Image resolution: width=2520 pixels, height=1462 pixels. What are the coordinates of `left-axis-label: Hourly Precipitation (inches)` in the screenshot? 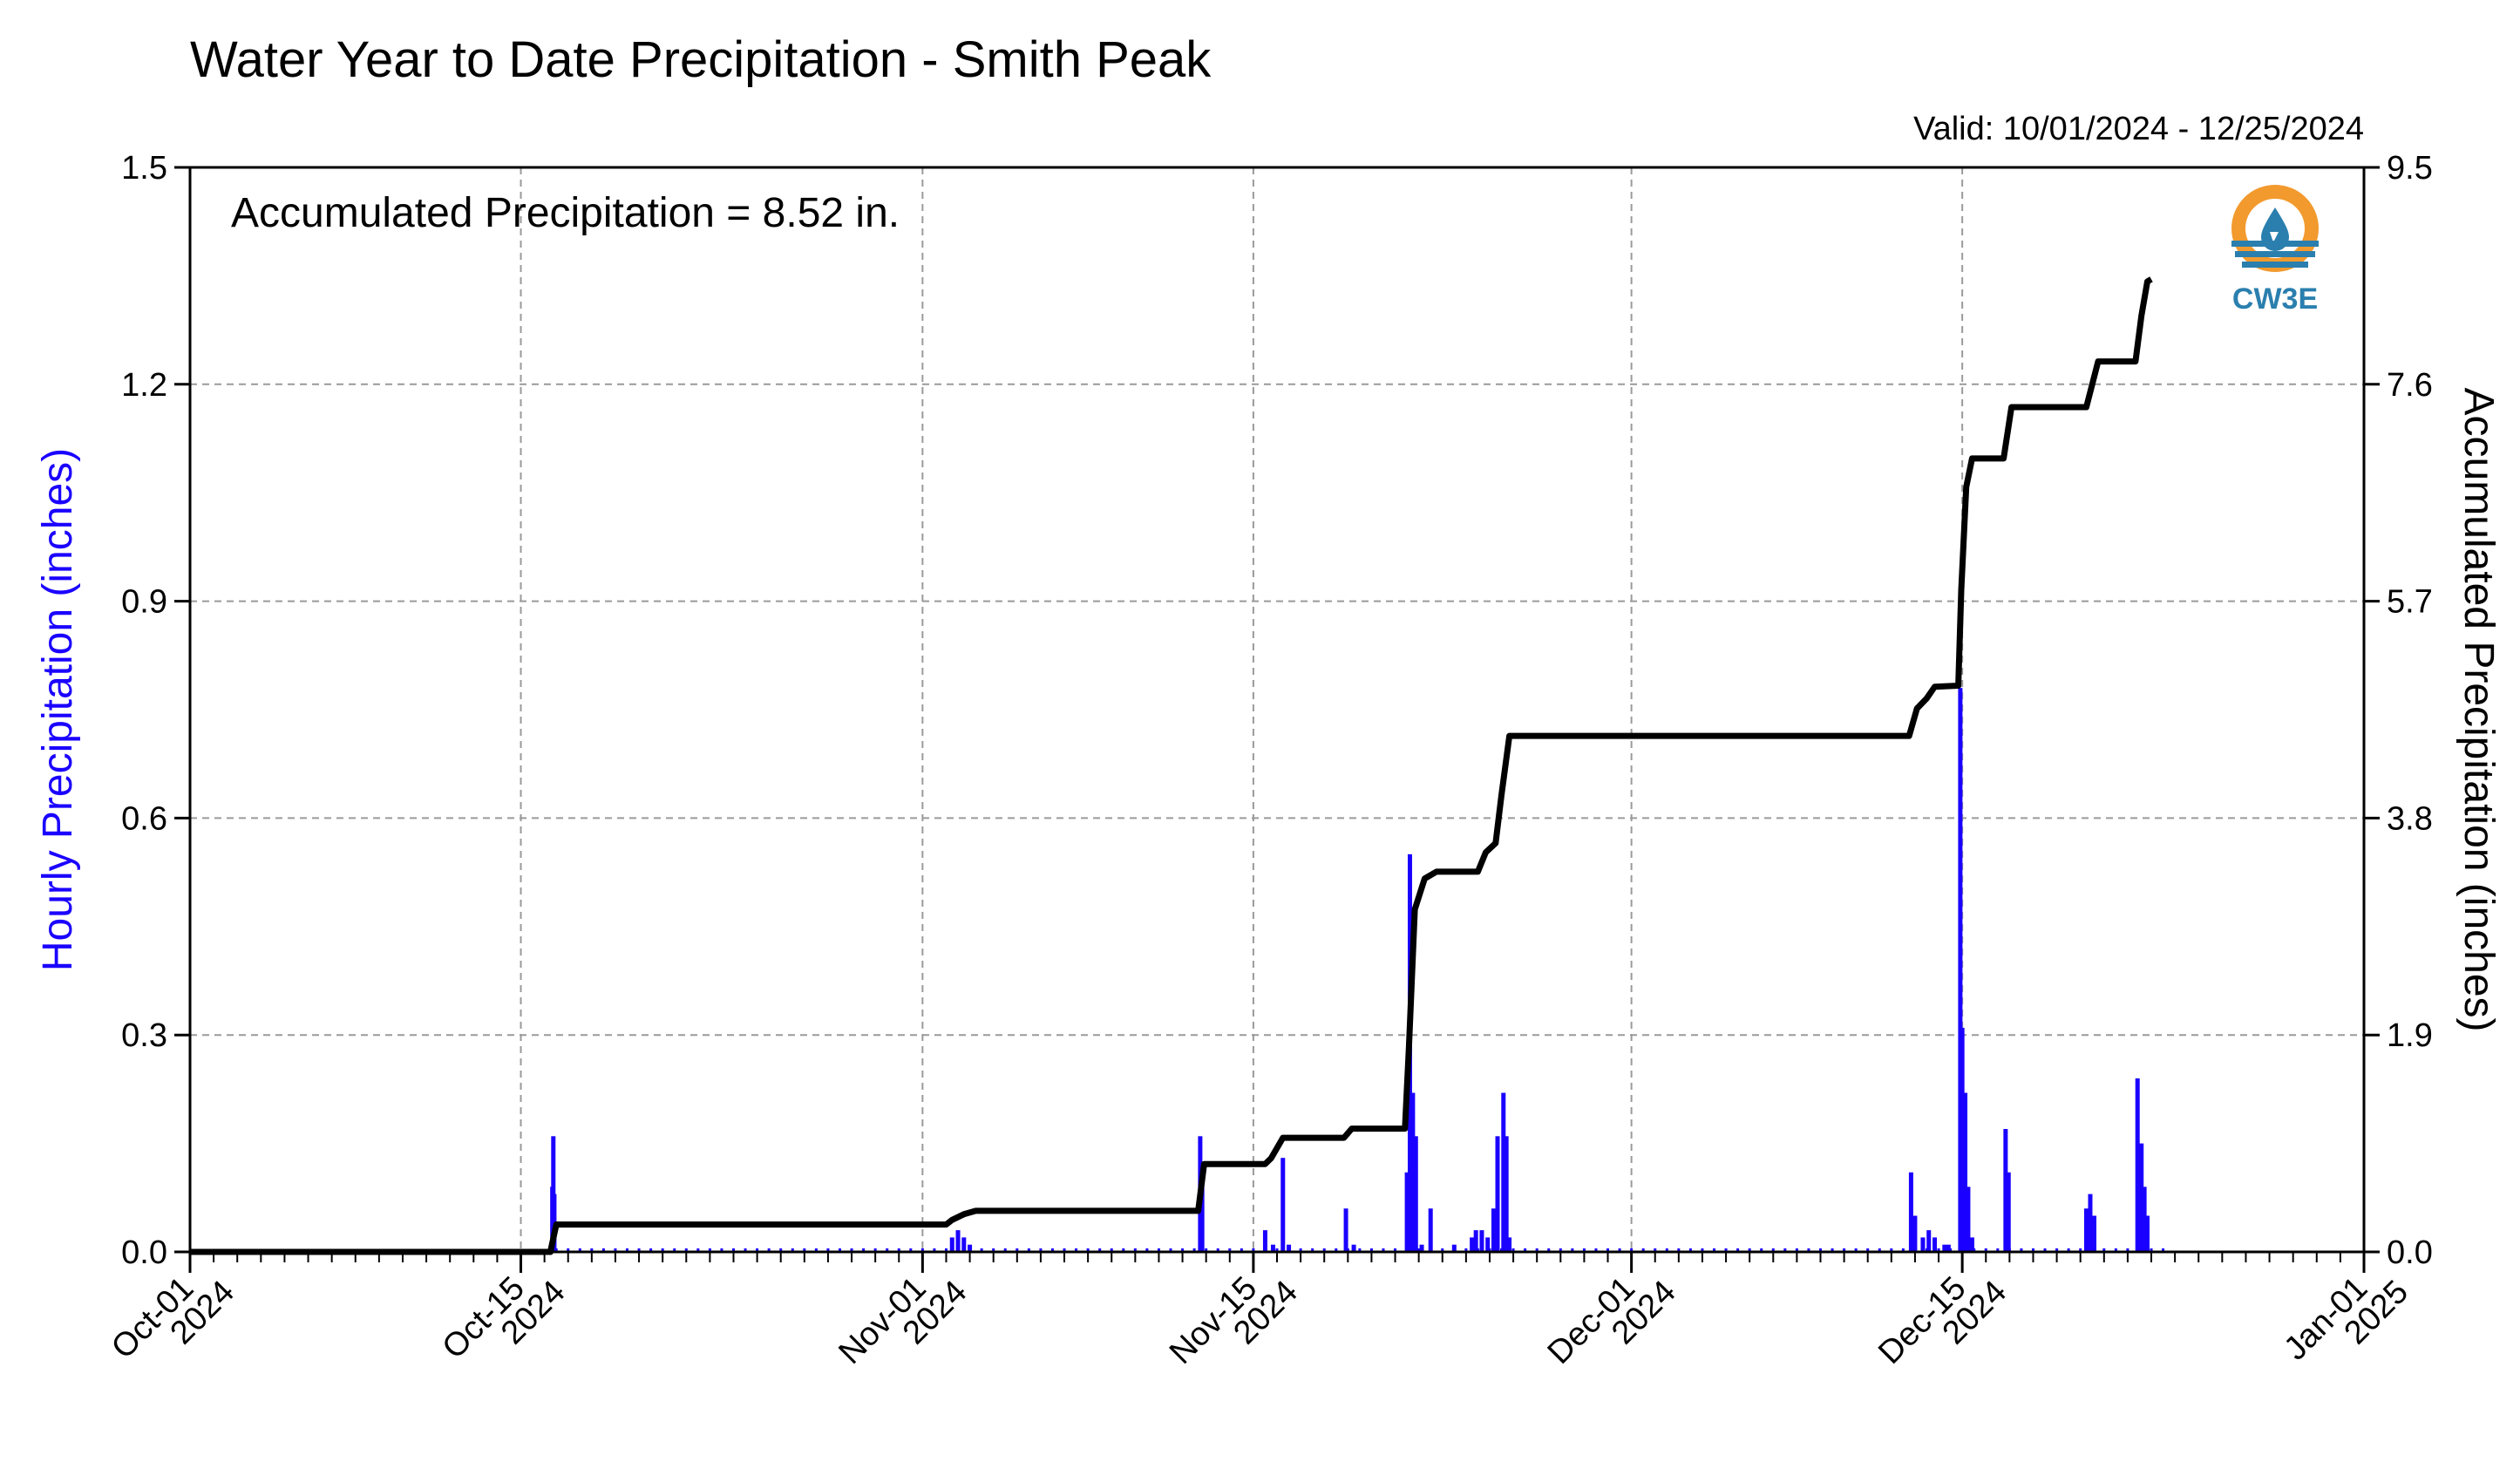 It's located at (58, 709).